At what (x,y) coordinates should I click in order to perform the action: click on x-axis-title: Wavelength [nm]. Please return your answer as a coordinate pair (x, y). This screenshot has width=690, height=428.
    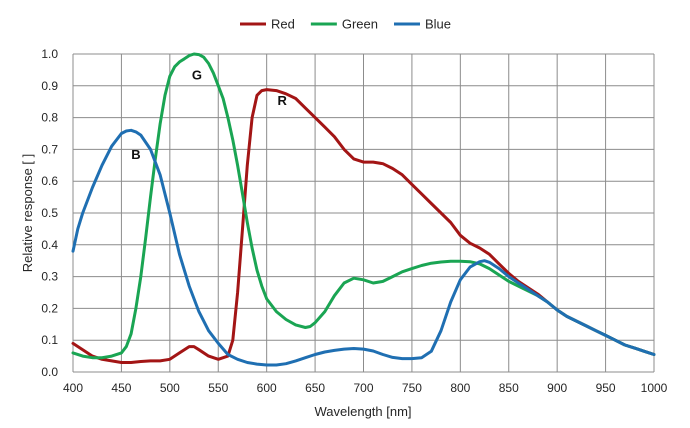
    Looking at the image, I should click on (362, 411).